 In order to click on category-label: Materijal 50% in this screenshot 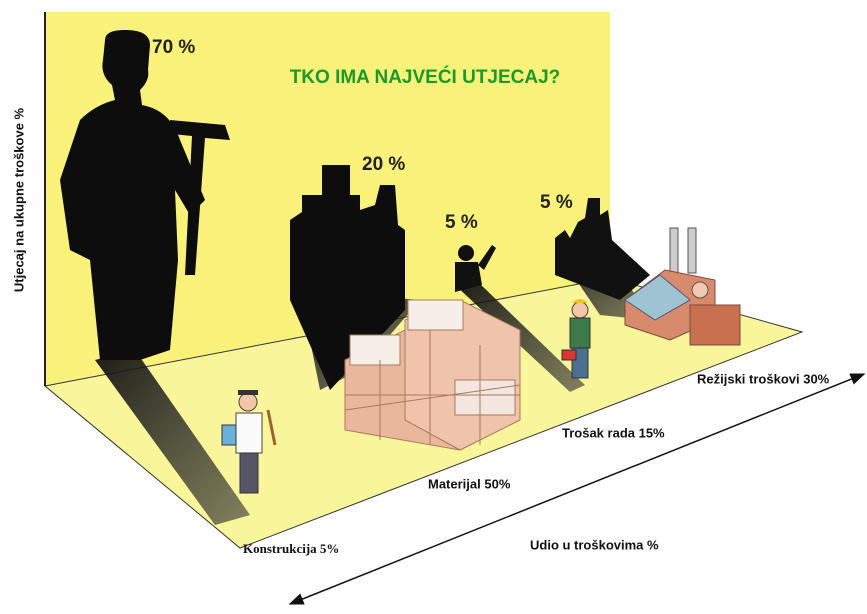, I will do `click(469, 483)`.